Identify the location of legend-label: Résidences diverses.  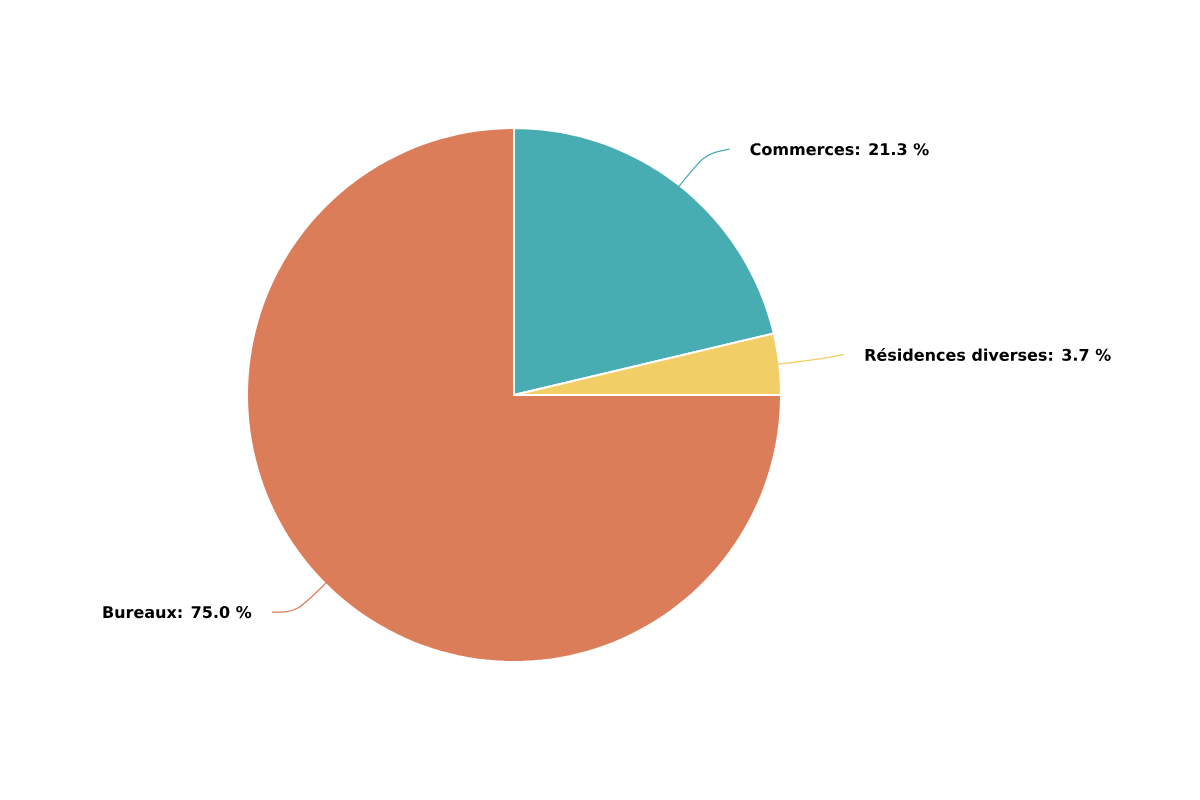
(956, 354).